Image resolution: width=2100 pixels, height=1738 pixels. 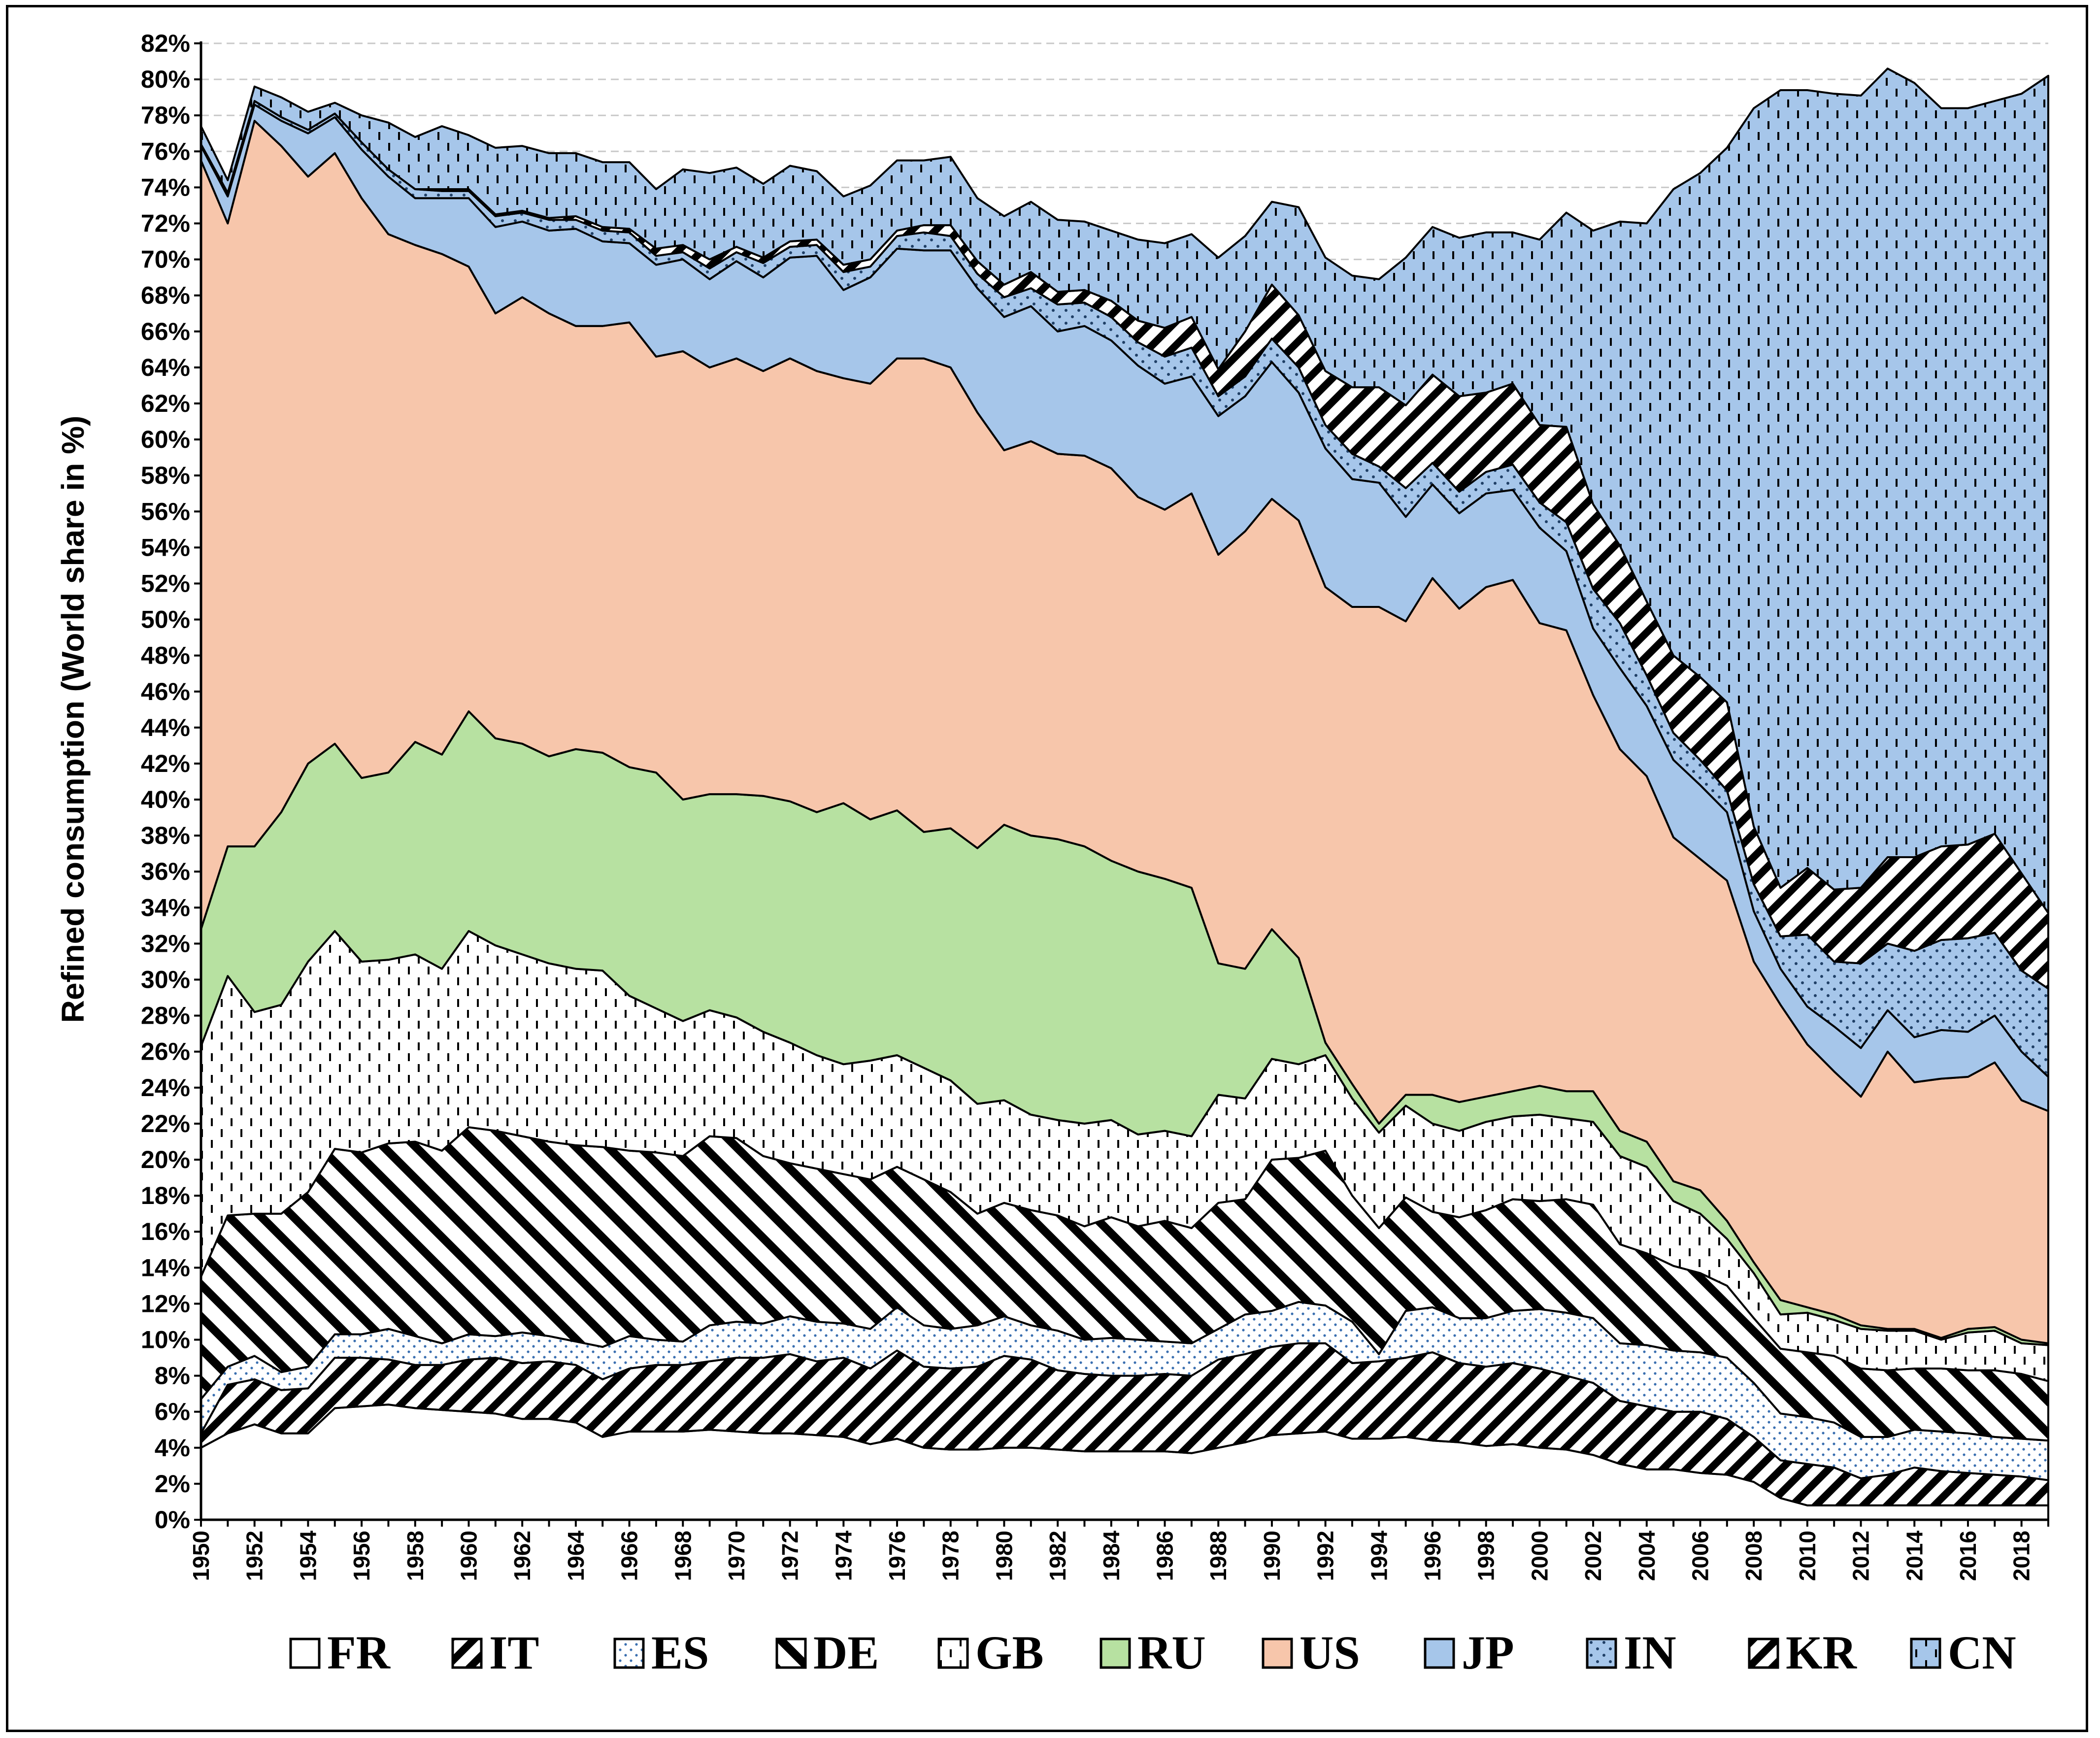 What do you see at coordinates (576, 1556) in the screenshot?
I see `x-tick-label: 1964` at bounding box center [576, 1556].